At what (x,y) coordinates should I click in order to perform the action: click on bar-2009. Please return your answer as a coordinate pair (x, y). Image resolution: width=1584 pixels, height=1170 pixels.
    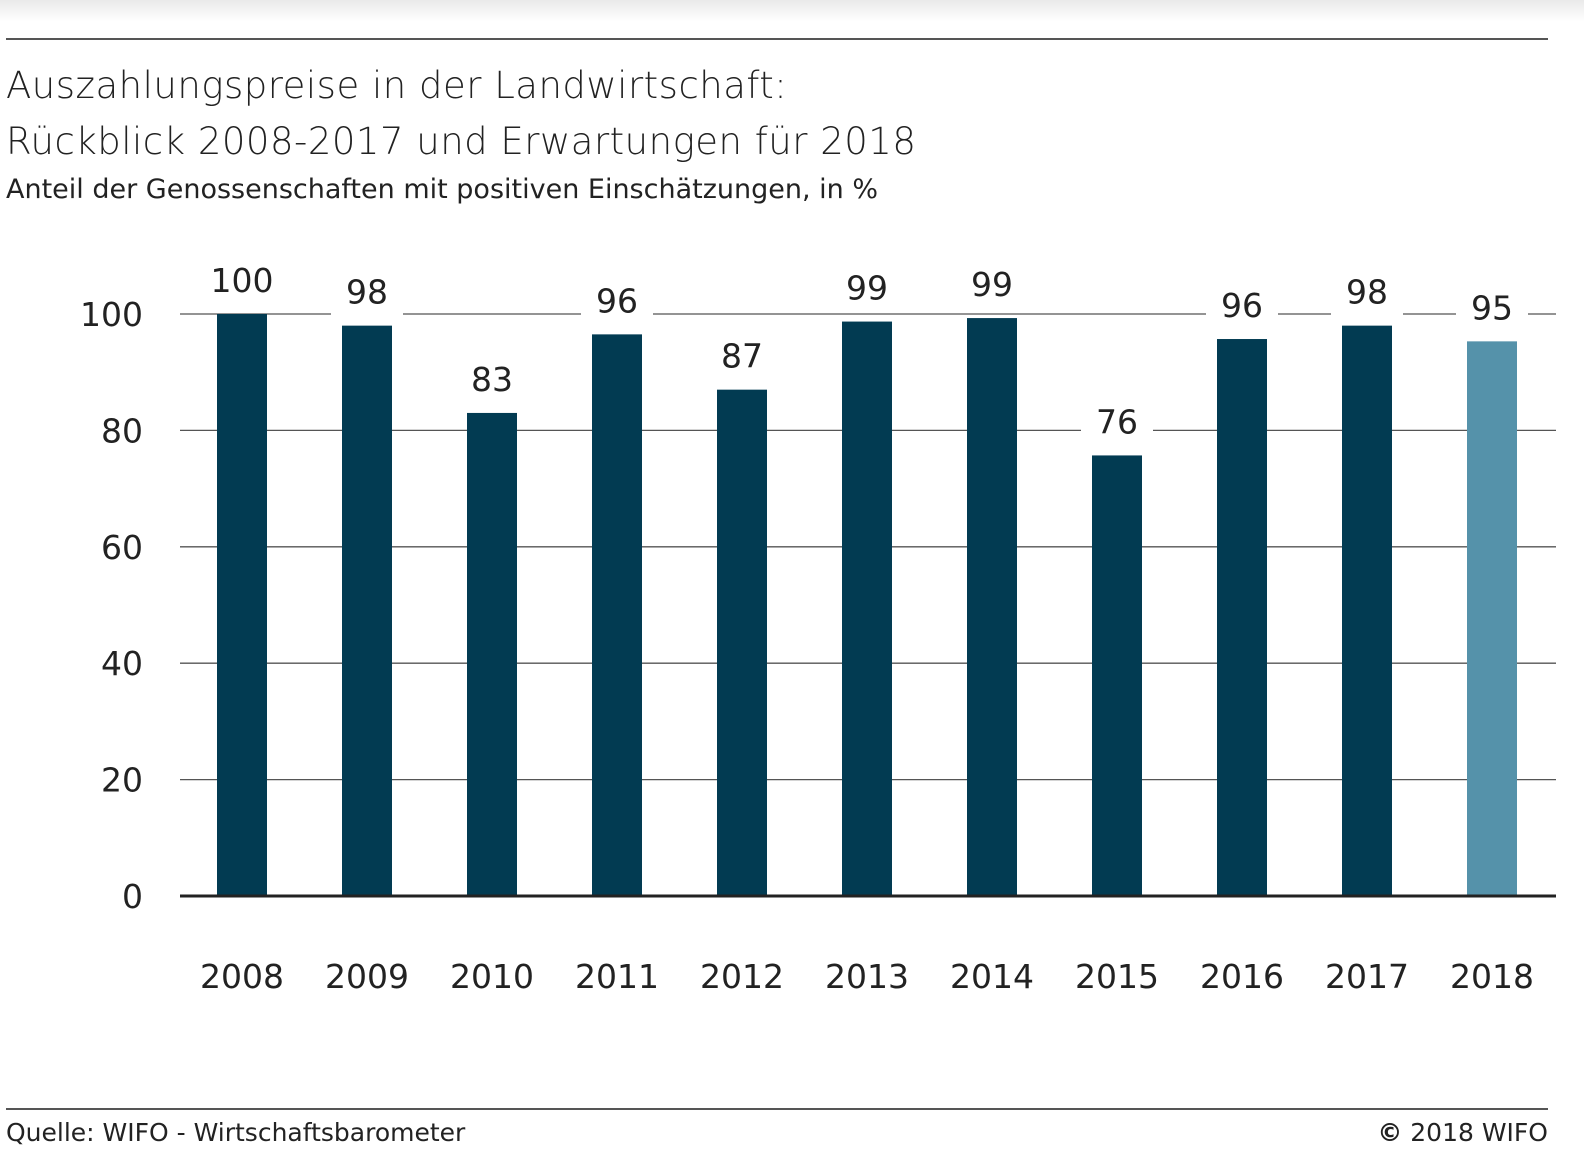
    Looking at the image, I should click on (367, 610).